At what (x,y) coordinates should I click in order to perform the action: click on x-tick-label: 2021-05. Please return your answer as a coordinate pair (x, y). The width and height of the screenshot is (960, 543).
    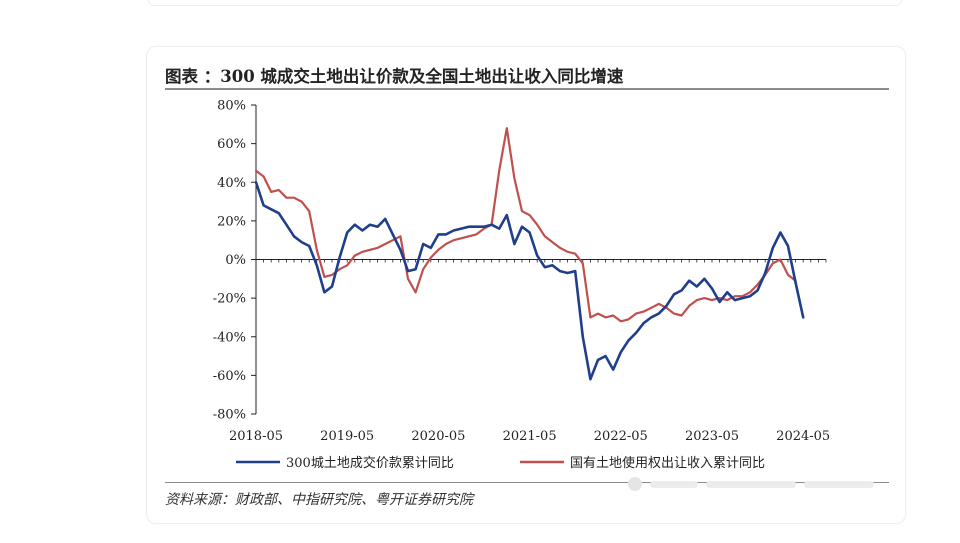
    Looking at the image, I should click on (530, 436).